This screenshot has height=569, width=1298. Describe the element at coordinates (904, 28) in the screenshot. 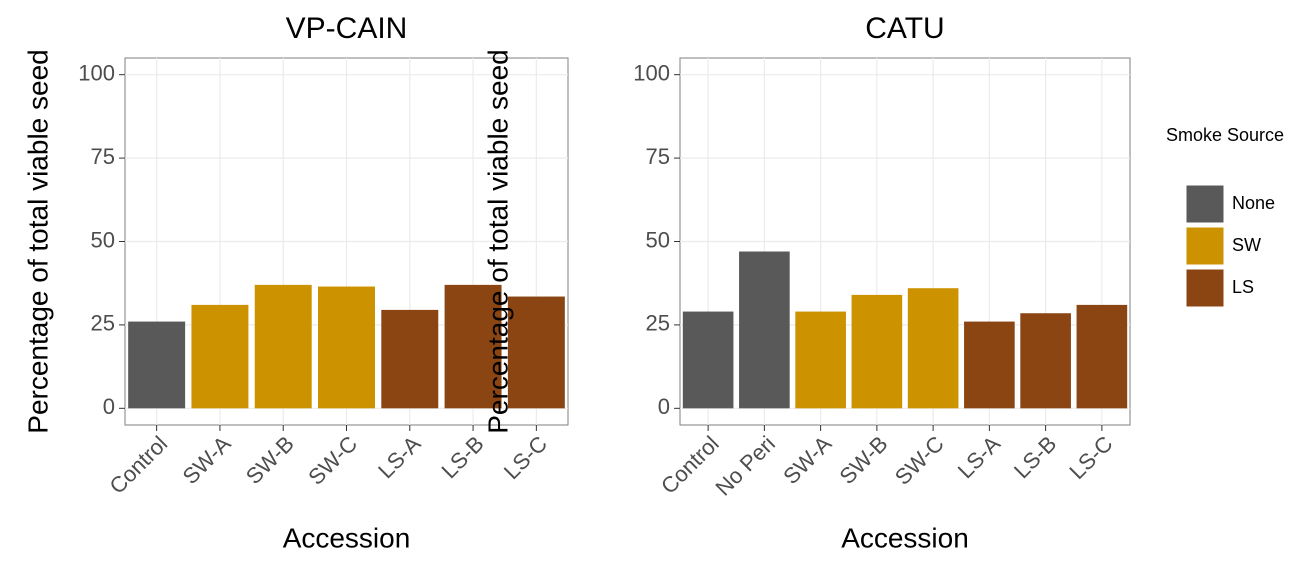

I see `chart-title: CATU` at that location.